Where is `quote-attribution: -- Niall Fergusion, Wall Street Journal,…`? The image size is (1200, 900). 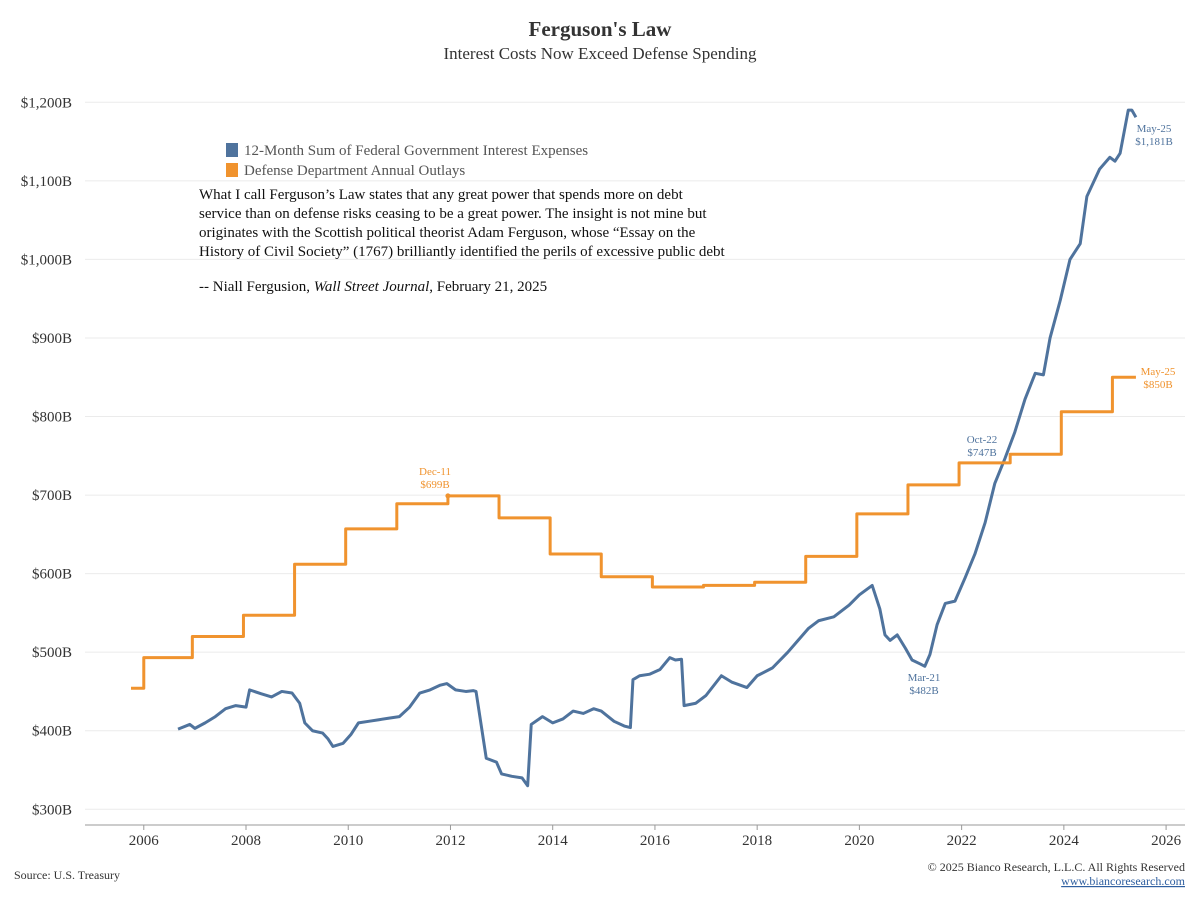
quote-attribution: -- Niall Fergusion, Wall Street Journal,… is located at coordinates (373, 287).